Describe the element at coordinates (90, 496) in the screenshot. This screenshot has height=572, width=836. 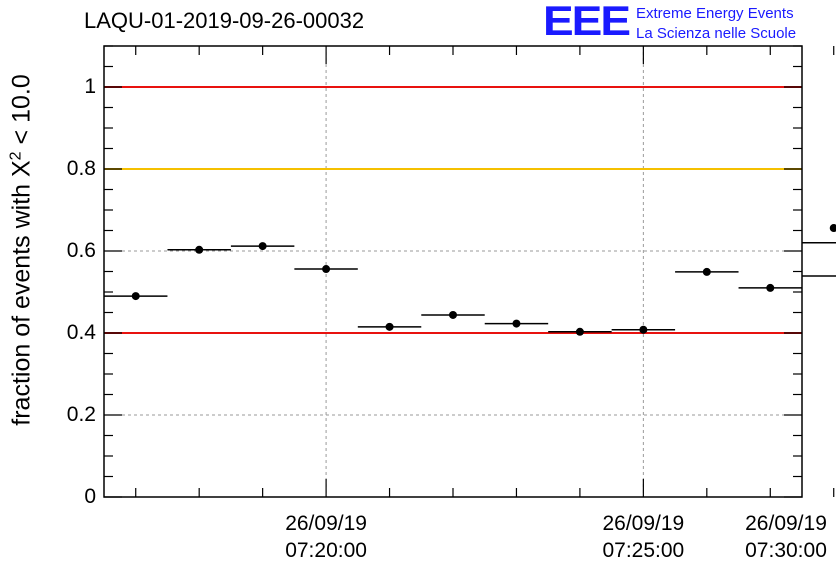
I see `y-tick-label: 0` at that location.